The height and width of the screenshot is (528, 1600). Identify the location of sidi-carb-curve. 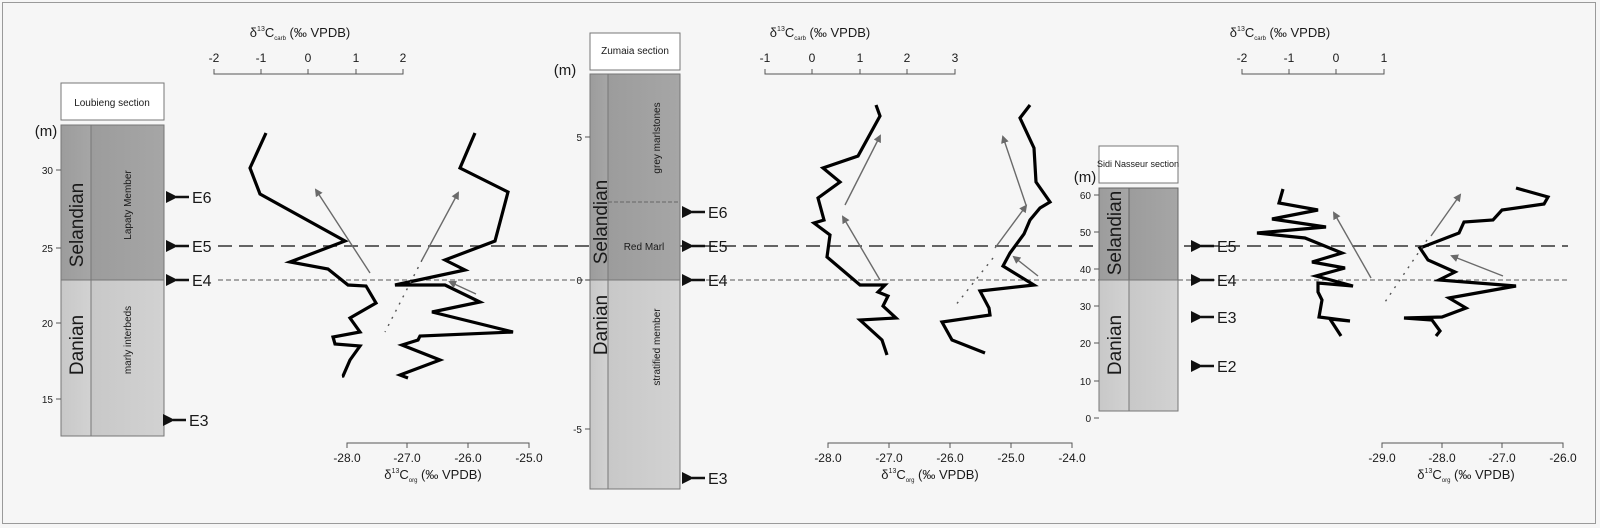
(1305, 262).